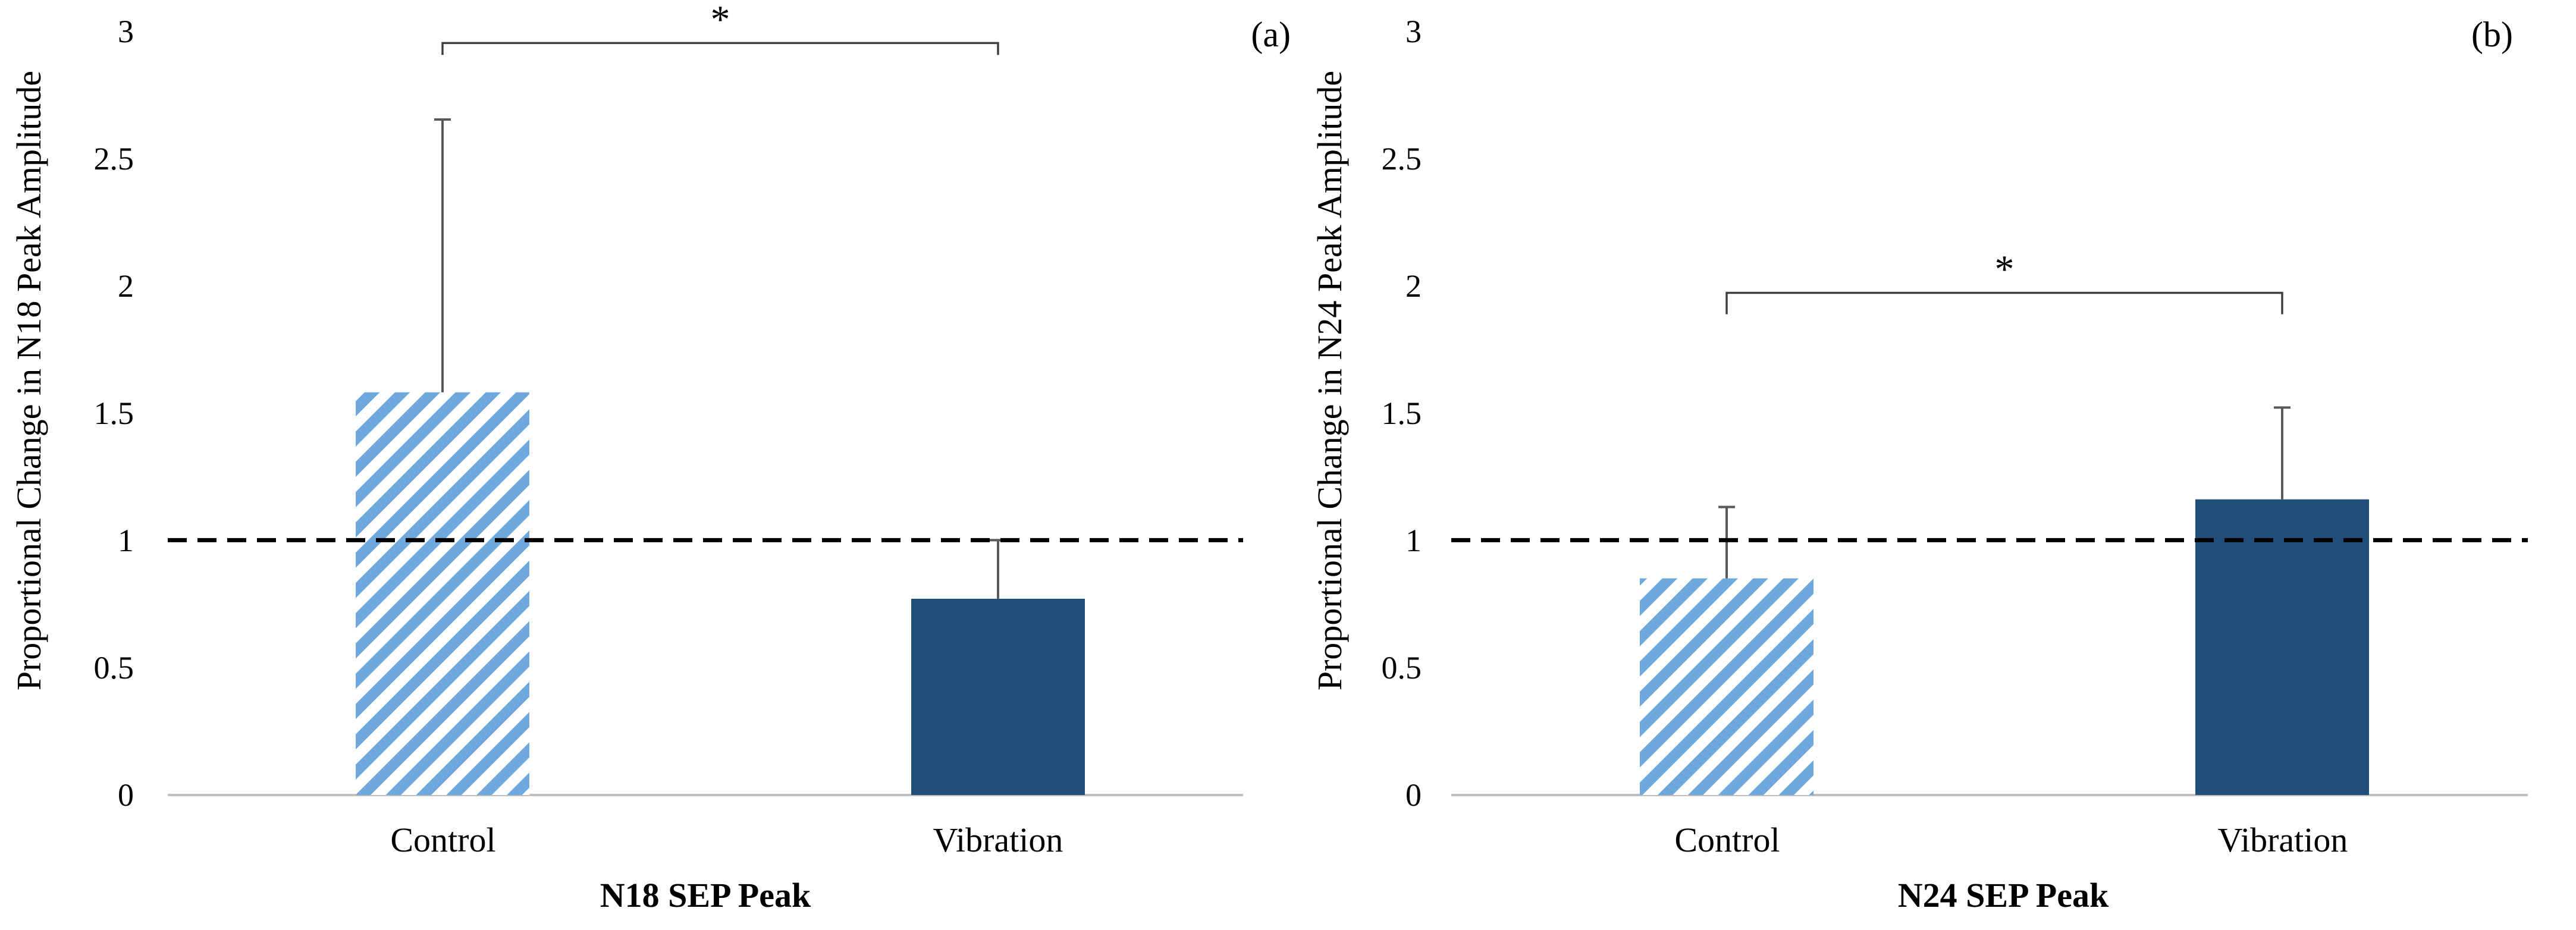 The height and width of the screenshot is (930, 2576). Describe the element at coordinates (1271, 34) in the screenshot. I see `panel-label: (a)` at that location.